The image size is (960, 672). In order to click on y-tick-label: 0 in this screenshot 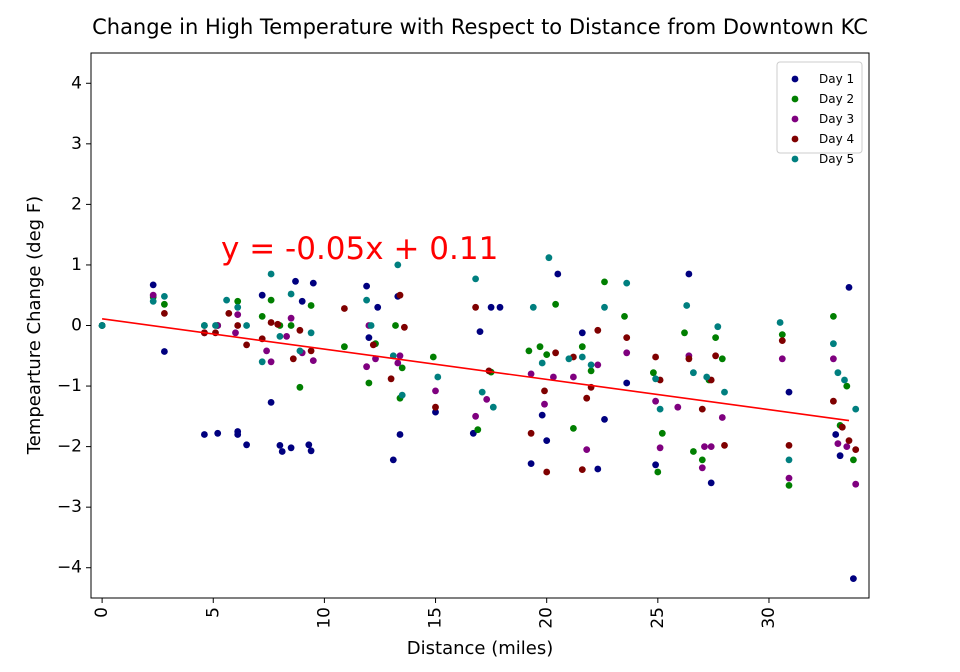, I will do `click(76, 326)`.